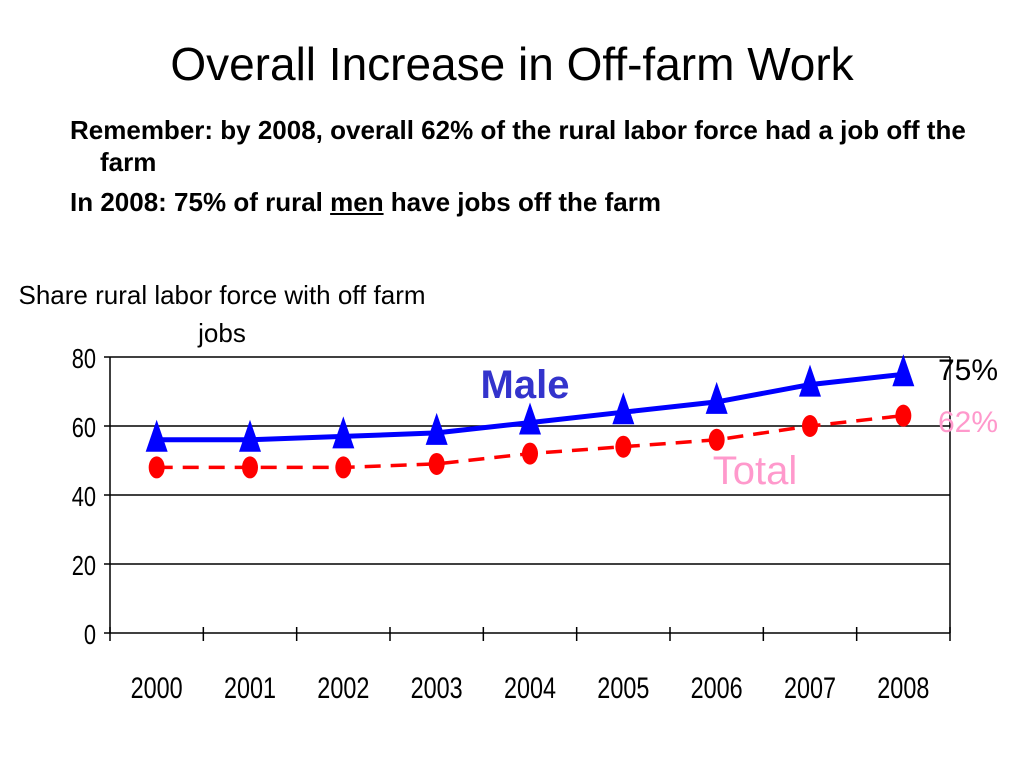 The width and height of the screenshot is (1024, 768). I want to click on x-tick-label: 2003, so click(437, 687).